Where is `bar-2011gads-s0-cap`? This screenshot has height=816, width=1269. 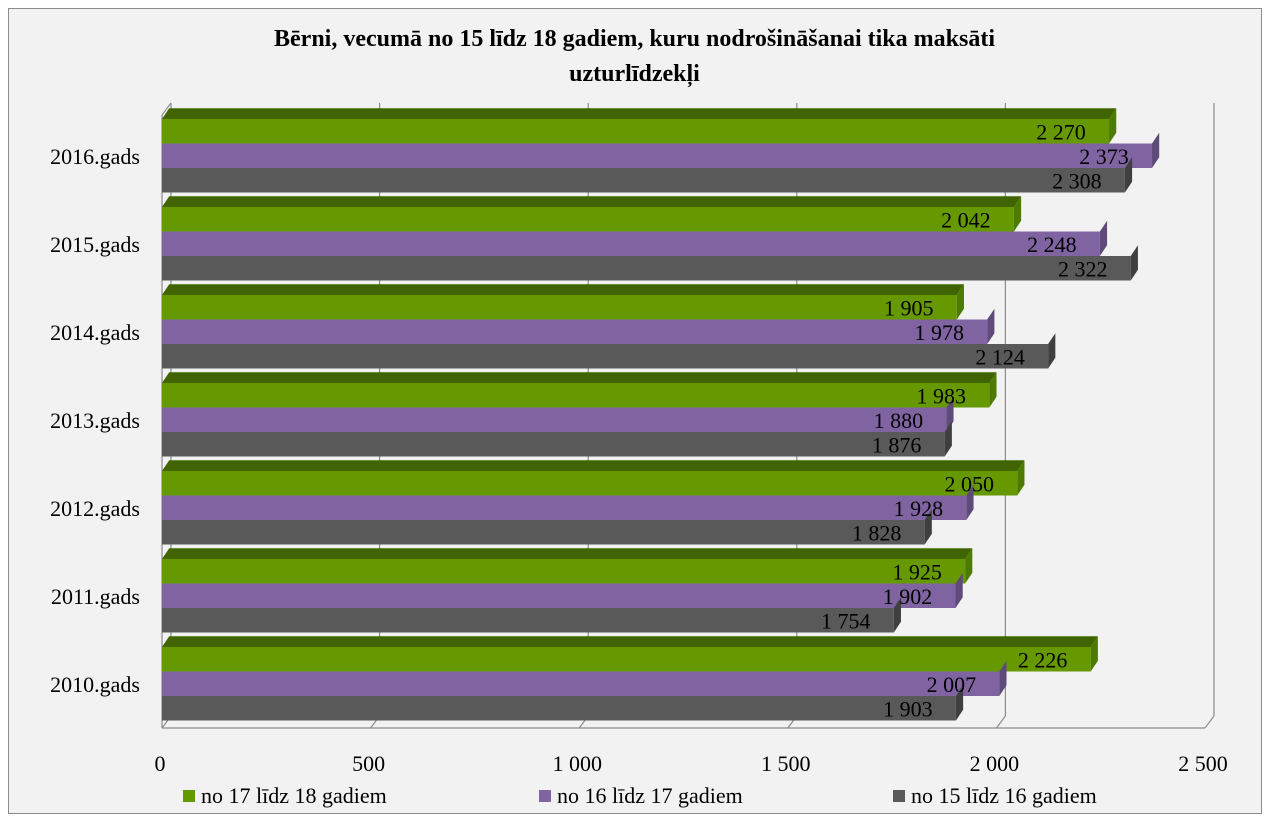
bar-2011gads-s0-cap is located at coordinates (567, 553).